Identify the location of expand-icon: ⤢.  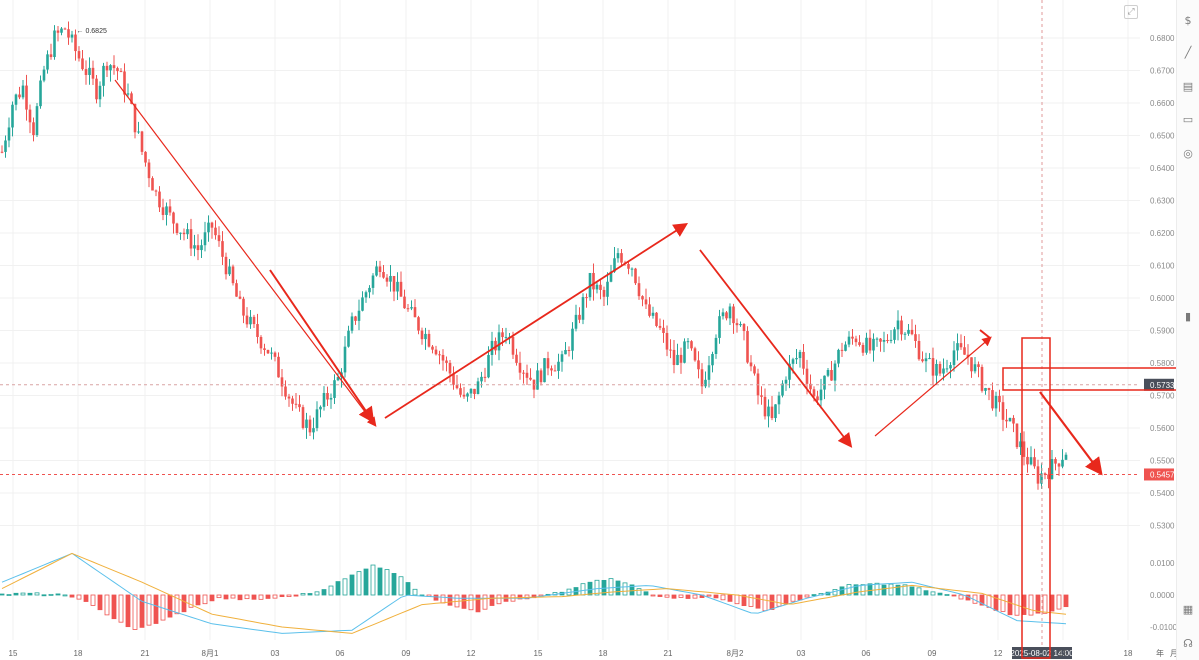
(1131, 12).